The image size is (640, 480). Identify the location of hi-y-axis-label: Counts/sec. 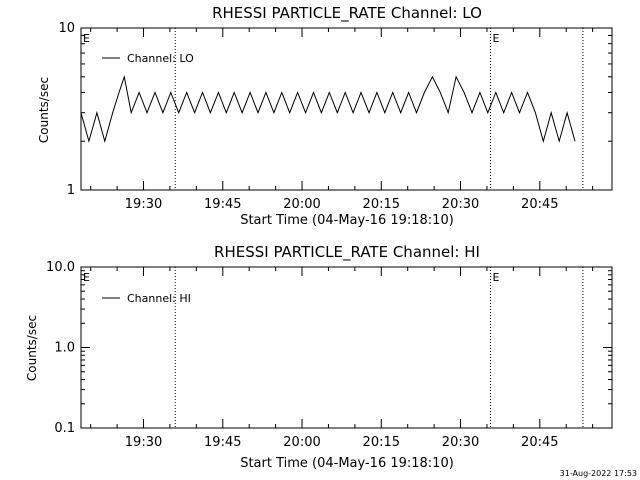
(32, 348).